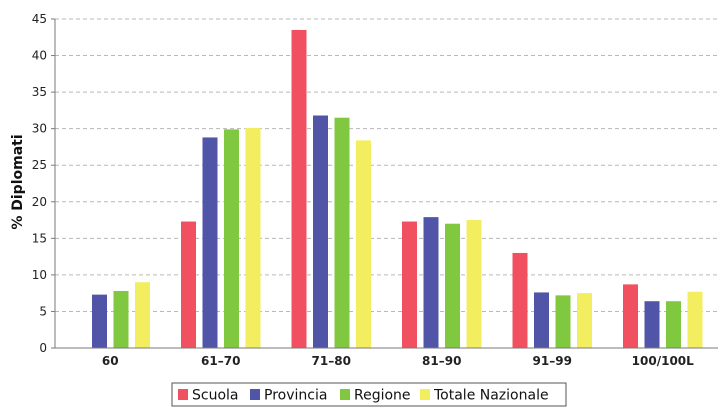 The width and height of the screenshot is (723, 411). I want to click on legend-label-totale-nazionale: Totale Nazionale, so click(491, 396).